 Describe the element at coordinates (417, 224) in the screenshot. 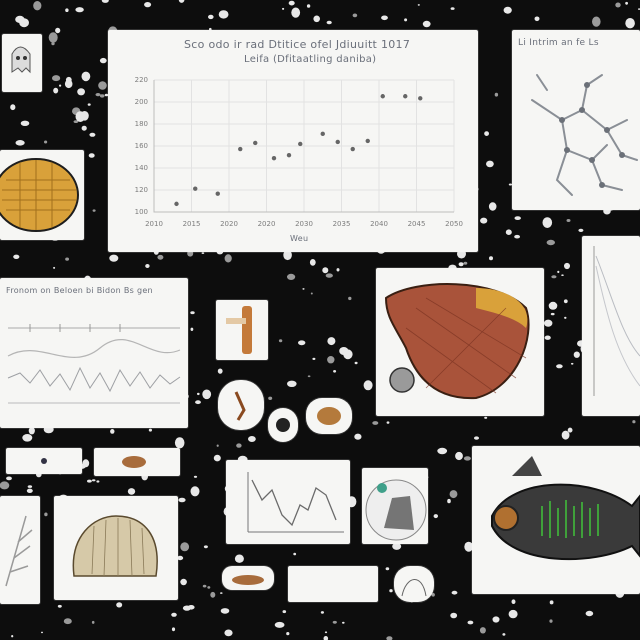

I see `x-tick-label: 2045` at that location.